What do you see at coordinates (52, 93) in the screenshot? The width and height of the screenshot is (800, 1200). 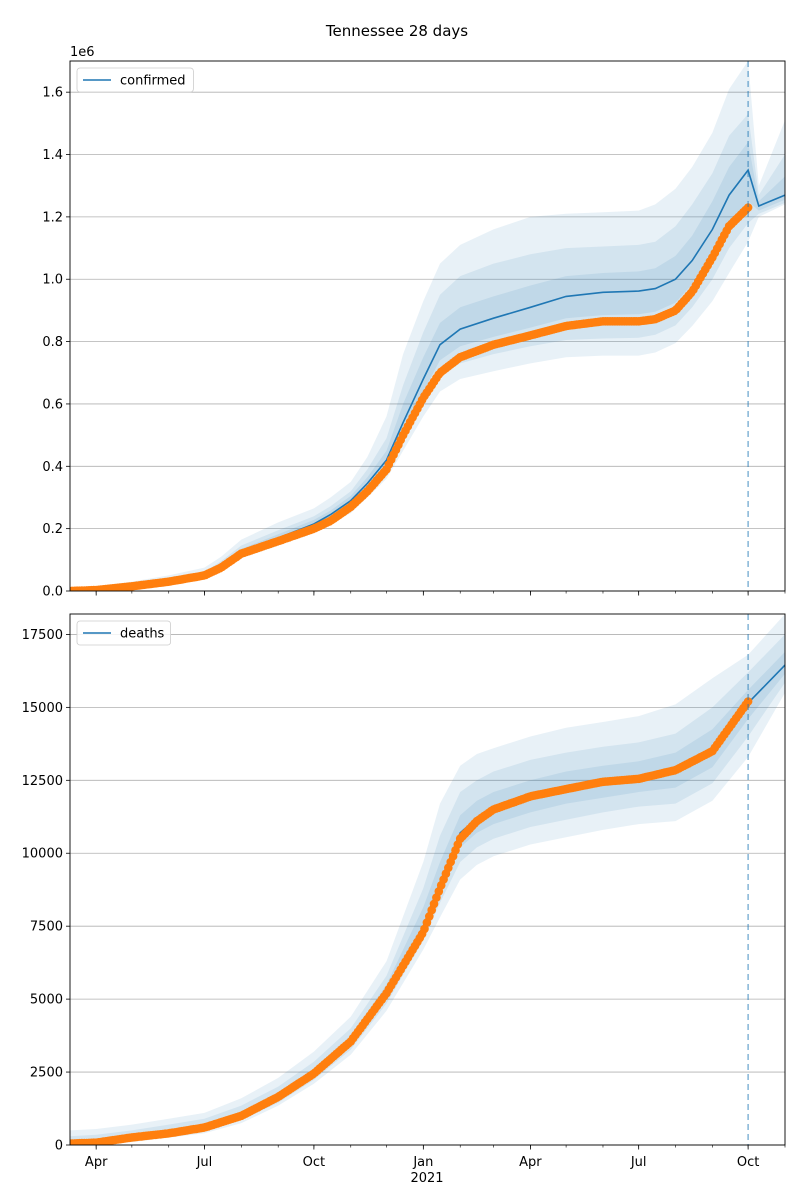 I see `y-tick-label: 1.6` at bounding box center [52, 93].